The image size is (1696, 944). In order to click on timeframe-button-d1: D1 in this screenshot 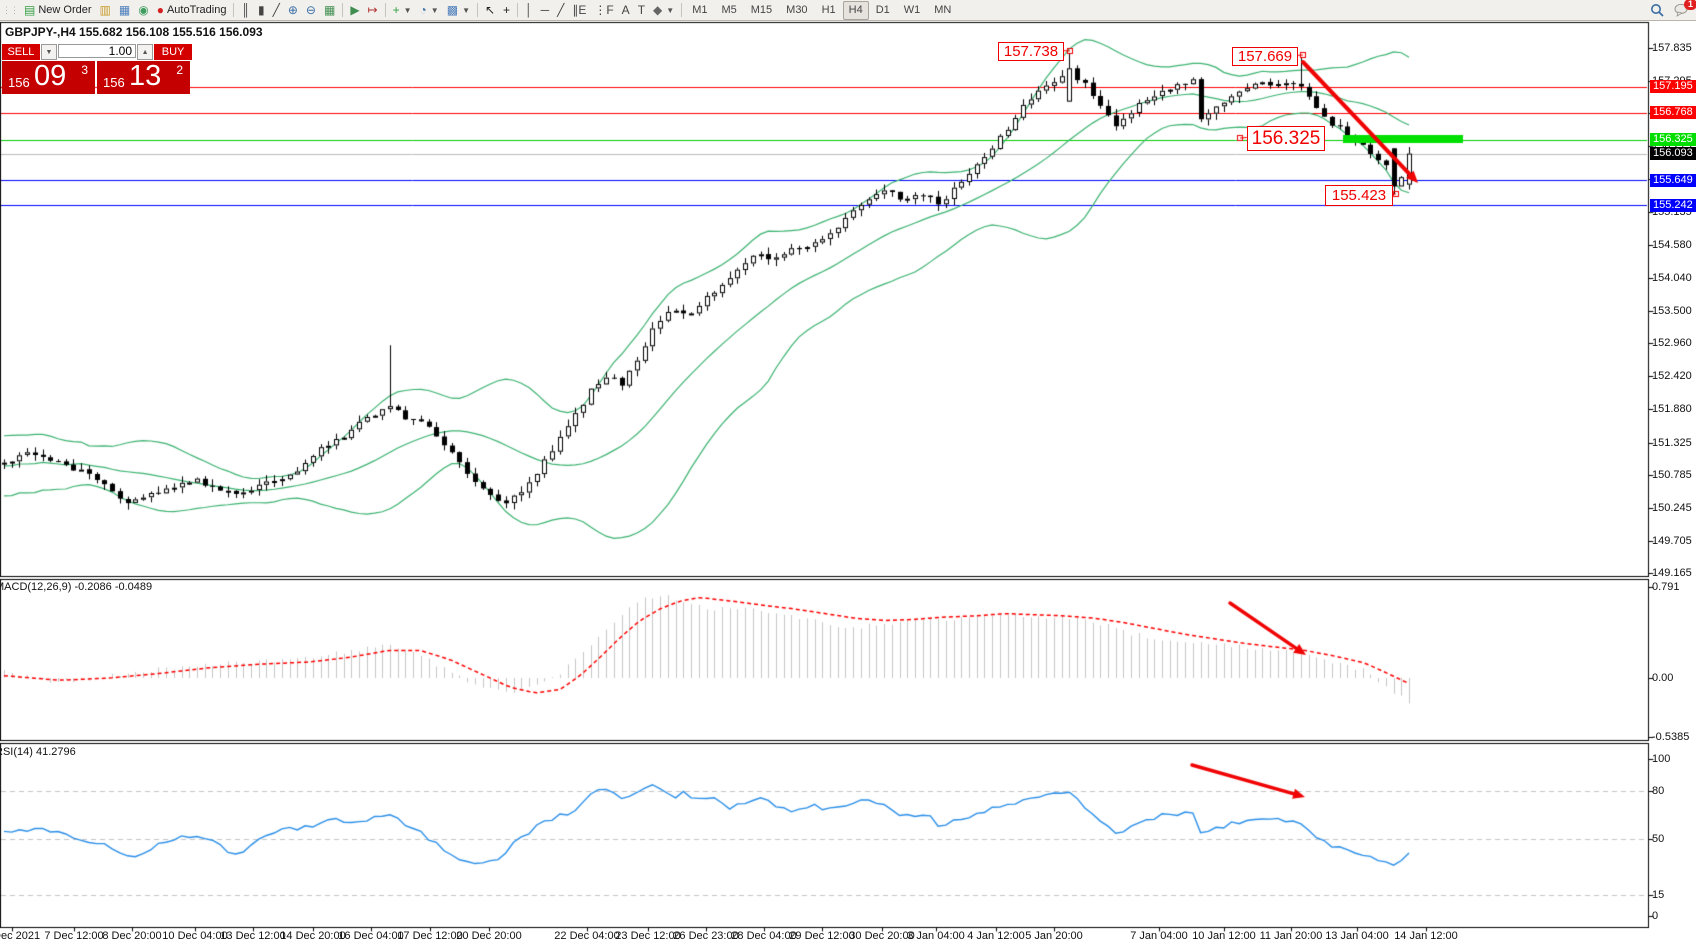, I will do `click(882, 10)`.